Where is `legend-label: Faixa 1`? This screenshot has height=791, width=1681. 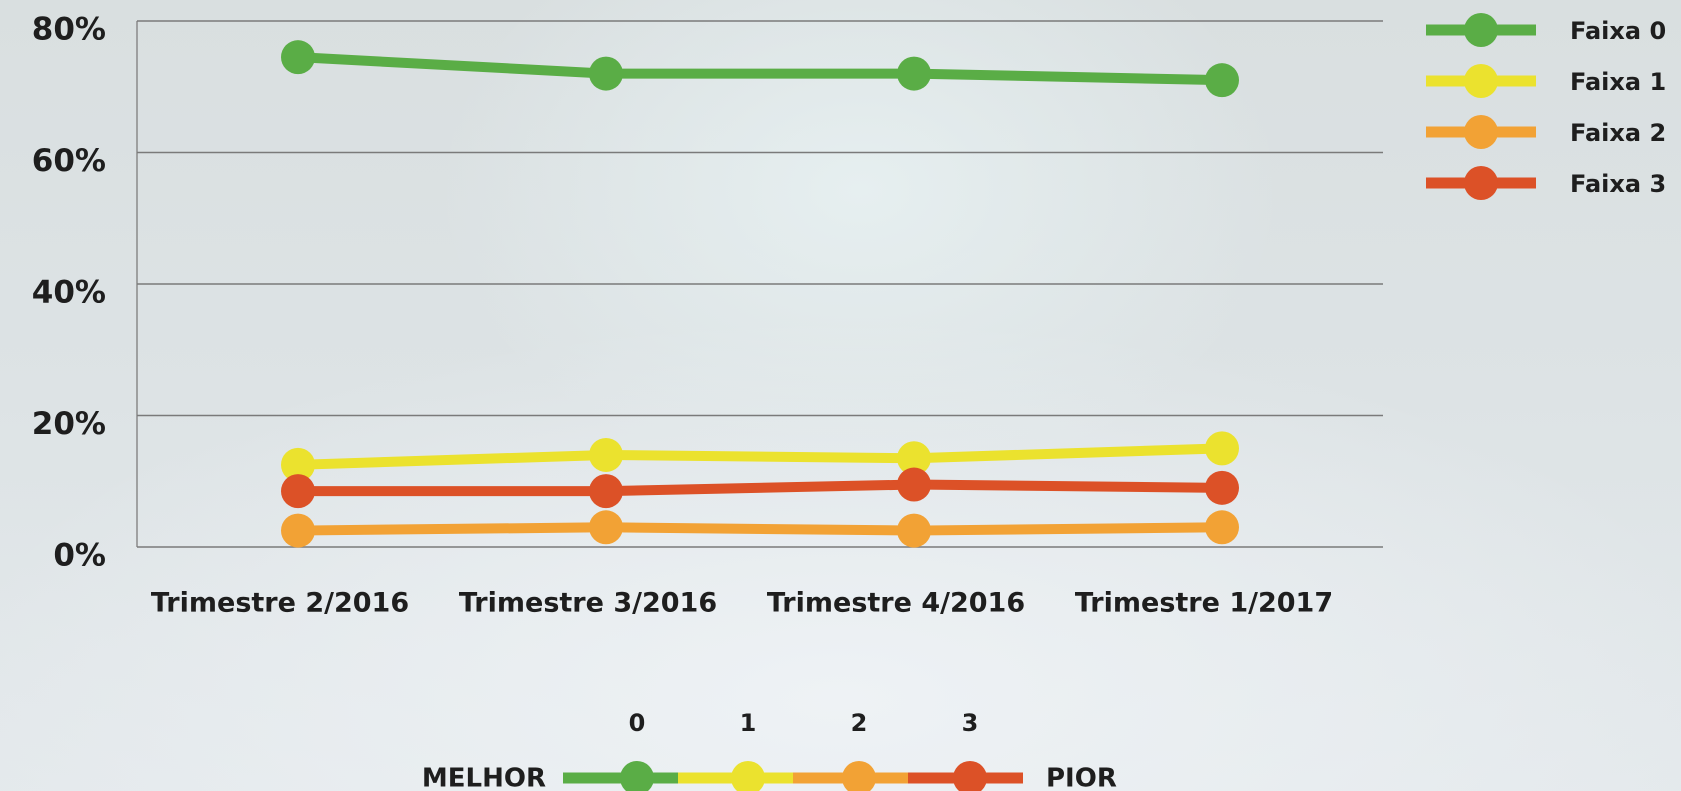
legend-label: Faixa 1 is located at coordinates (1618, 82).